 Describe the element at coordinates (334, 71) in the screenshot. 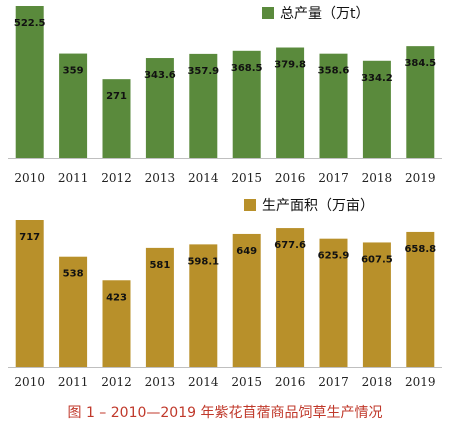

I see `value-label-2017: 358.6` at that location.